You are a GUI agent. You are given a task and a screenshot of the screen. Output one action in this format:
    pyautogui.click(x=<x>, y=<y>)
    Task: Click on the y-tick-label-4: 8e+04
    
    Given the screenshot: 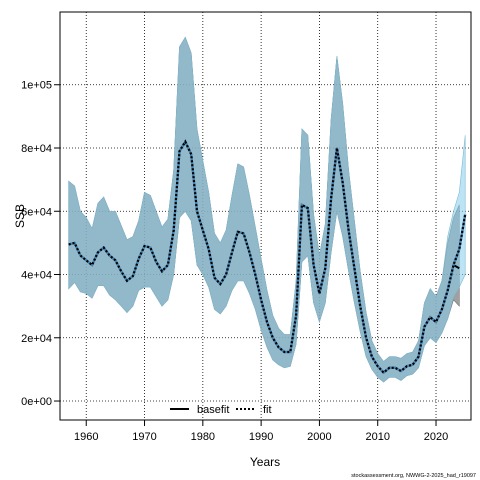 What is the action you would take?
    pyautogui.click(x=36, y=149)
    